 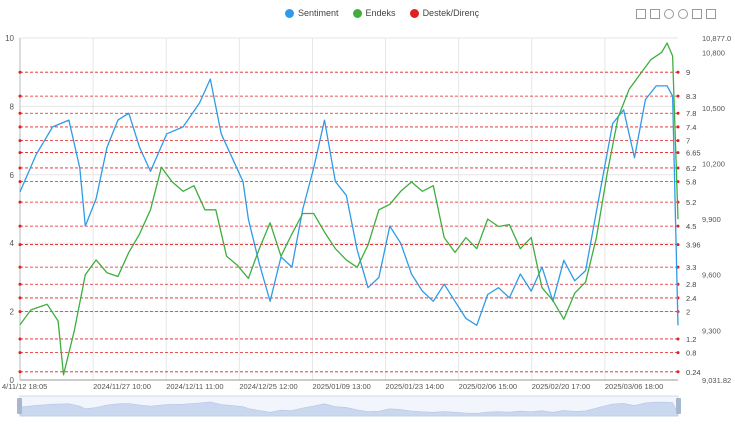 I want to click on level-label: 7, so click(x=688, y=141).